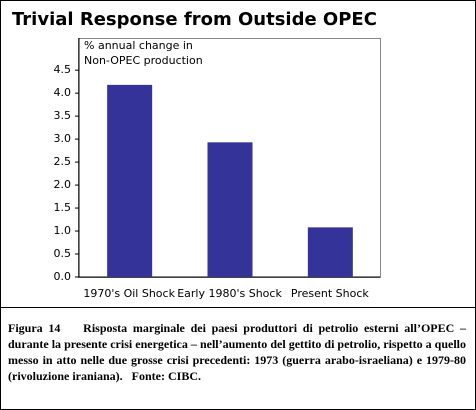  Describe the element at coordinates (143, 60) in the screenshot. I see `y-label: Non-OPEC production` at that location.